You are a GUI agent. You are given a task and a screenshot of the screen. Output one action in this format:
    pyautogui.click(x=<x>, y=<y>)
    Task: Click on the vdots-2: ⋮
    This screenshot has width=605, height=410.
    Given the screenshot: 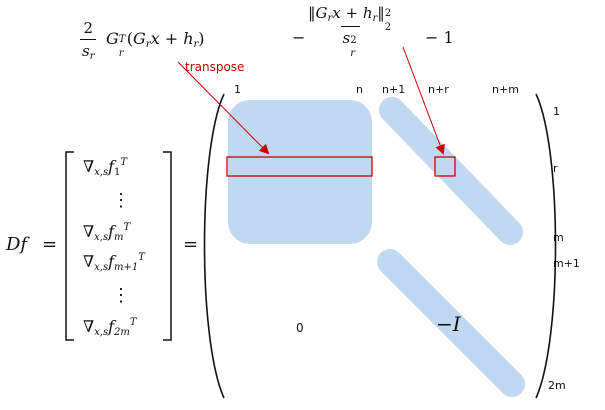 What is the action you would take?
    pyautogui.click(x=121, y=295)
    